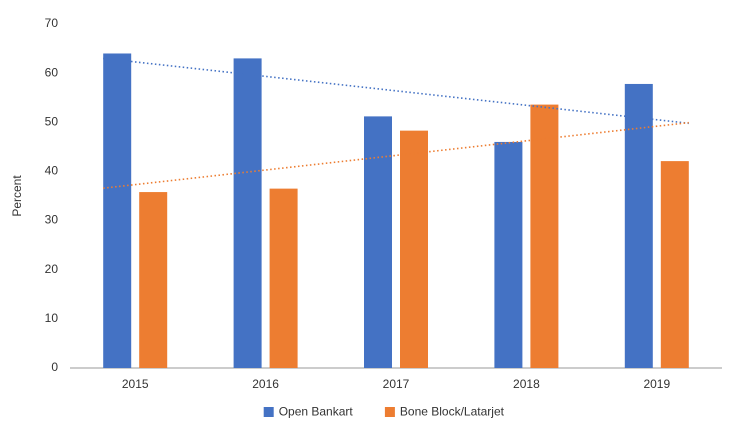  I want to click on x-tick-label: 2019, so click(656, 384).